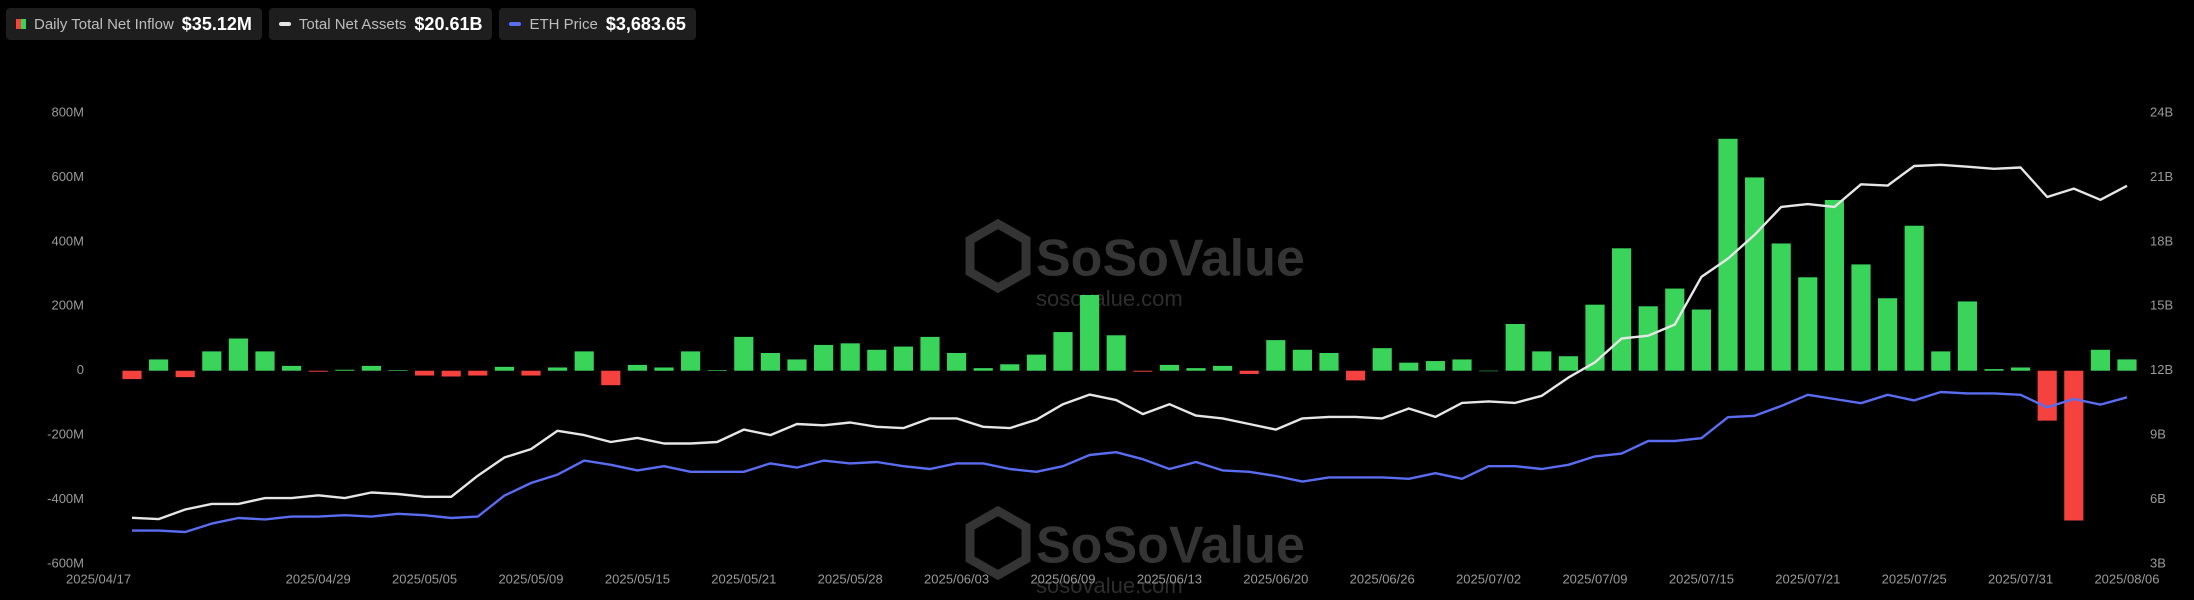  What do you see at coordinates (216, 23) in the screenshot?
I see `legend-value: $35.12M` at bounding box center [216, 23].